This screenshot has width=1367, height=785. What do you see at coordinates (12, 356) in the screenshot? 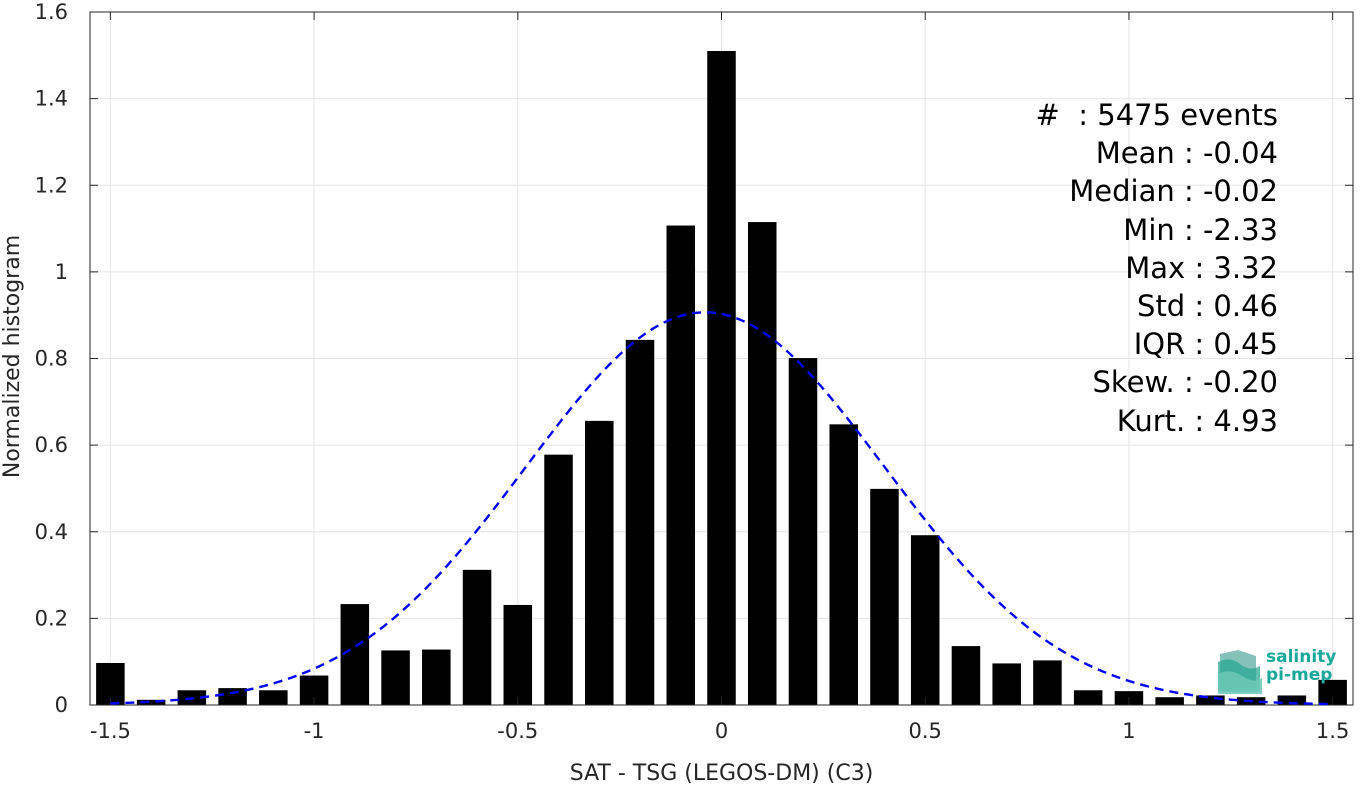
I see `y-axis-label: Normalized histogram` at bounding box center [12, 356].